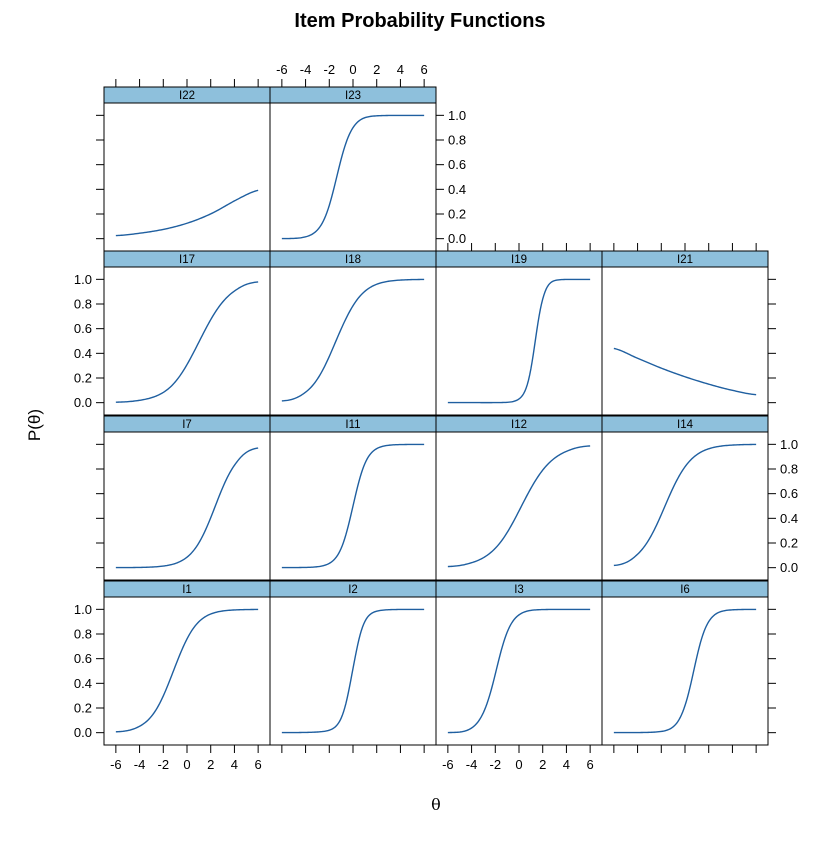 Image resolution: width=840 pixels, height=845 pixels. I want to click on y-axis-left-row4-tick-label: 0.6, so click(83, 658).